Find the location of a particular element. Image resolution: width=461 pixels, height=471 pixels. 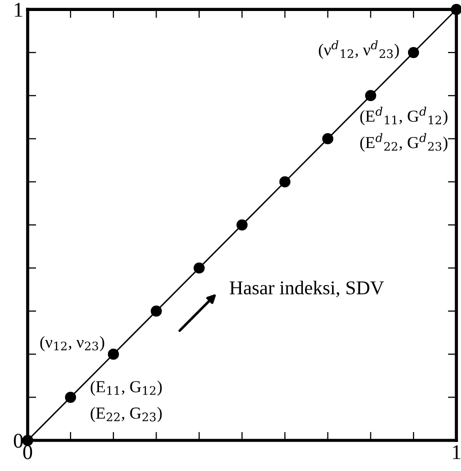

annotation: (ν$^{d}$$_{12}$, ν$^{d}$$_{23}$) is located at coordinates (358, 49).